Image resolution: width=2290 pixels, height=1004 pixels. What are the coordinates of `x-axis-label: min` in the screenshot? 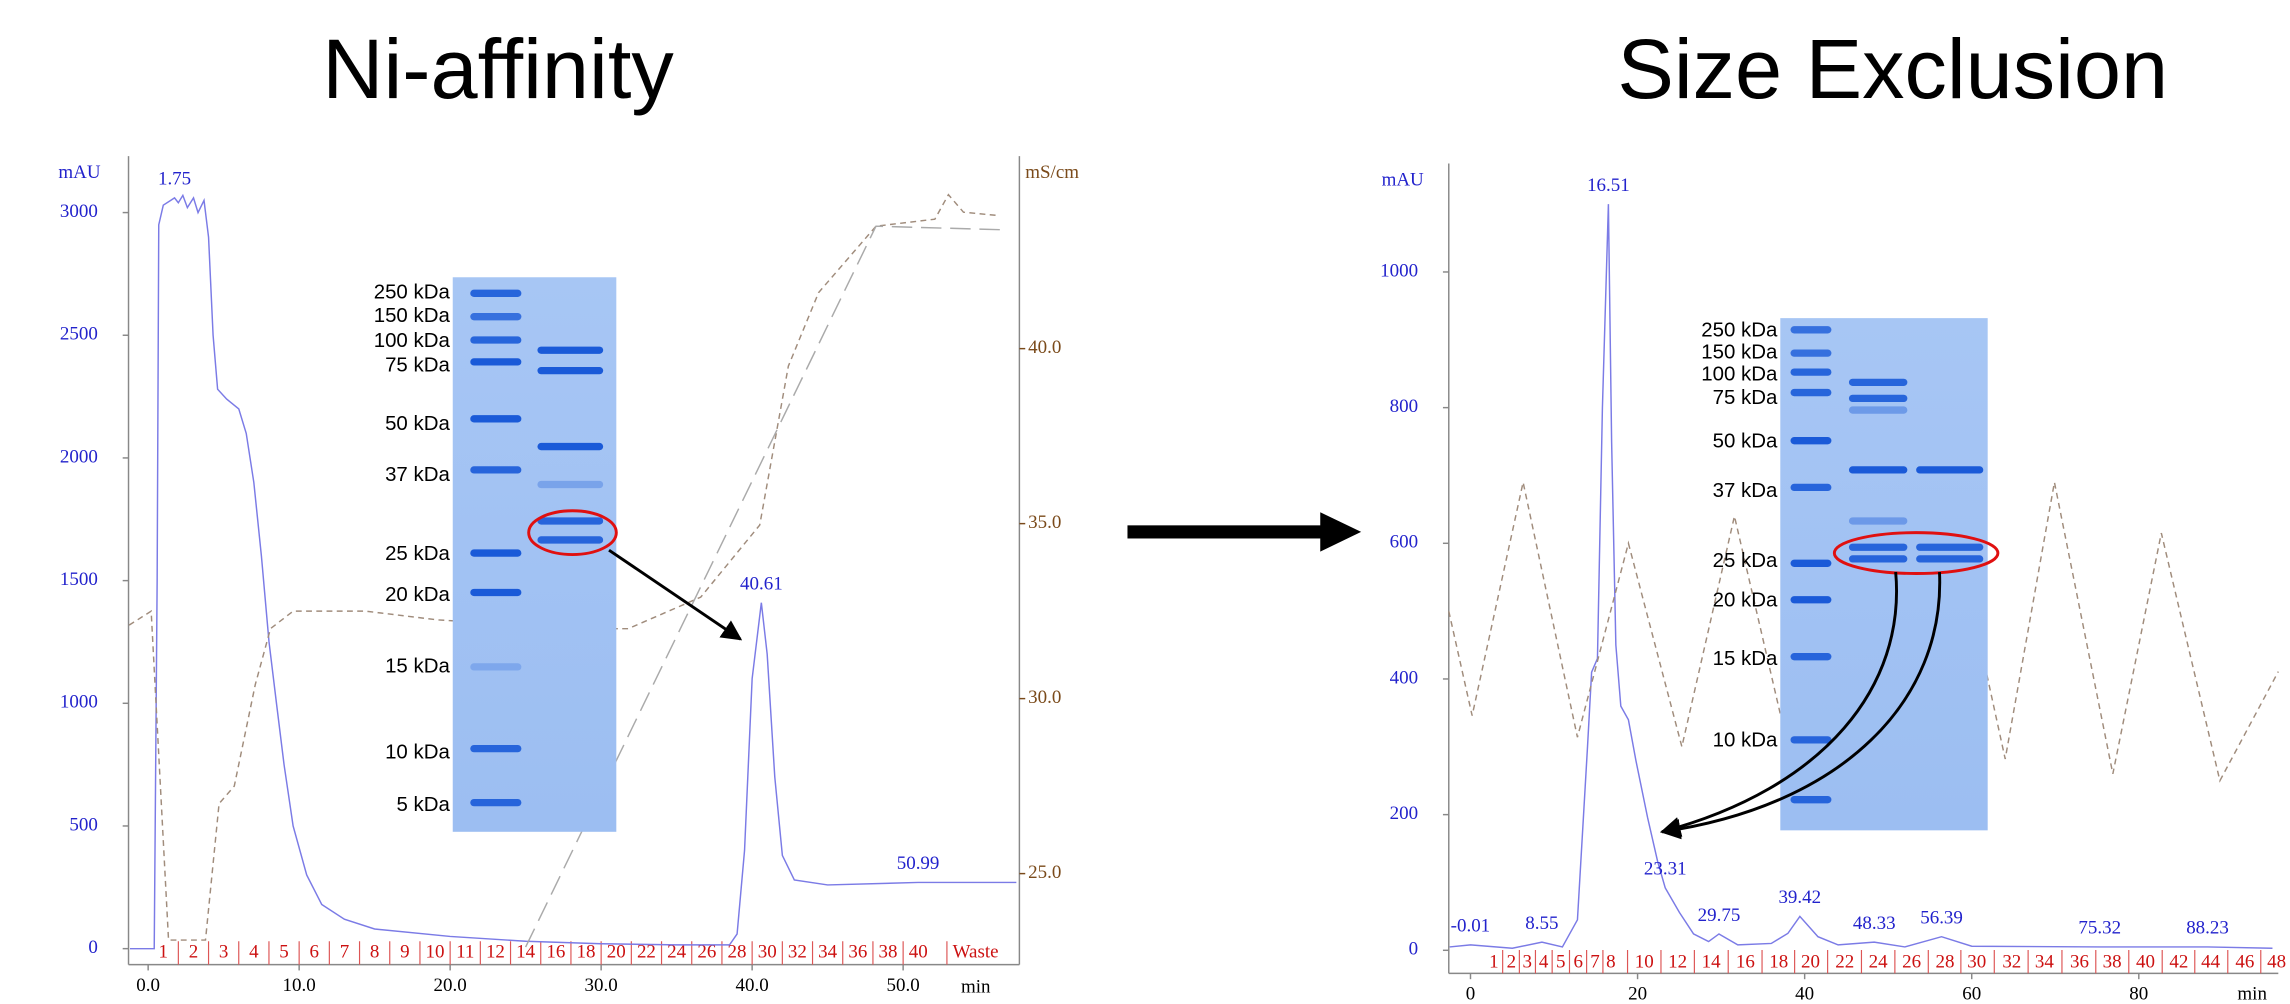 It's located at (2252, 994).